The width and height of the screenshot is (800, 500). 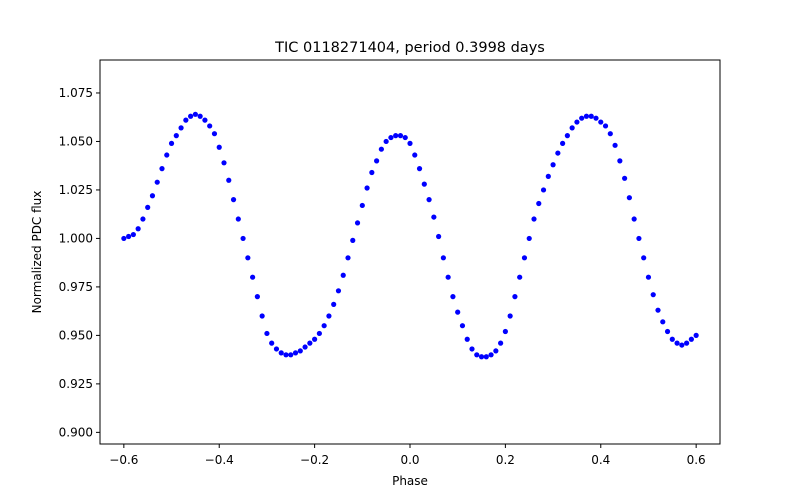 I want to click on x-tick-label: 0.2, so click(x=505, y=460).